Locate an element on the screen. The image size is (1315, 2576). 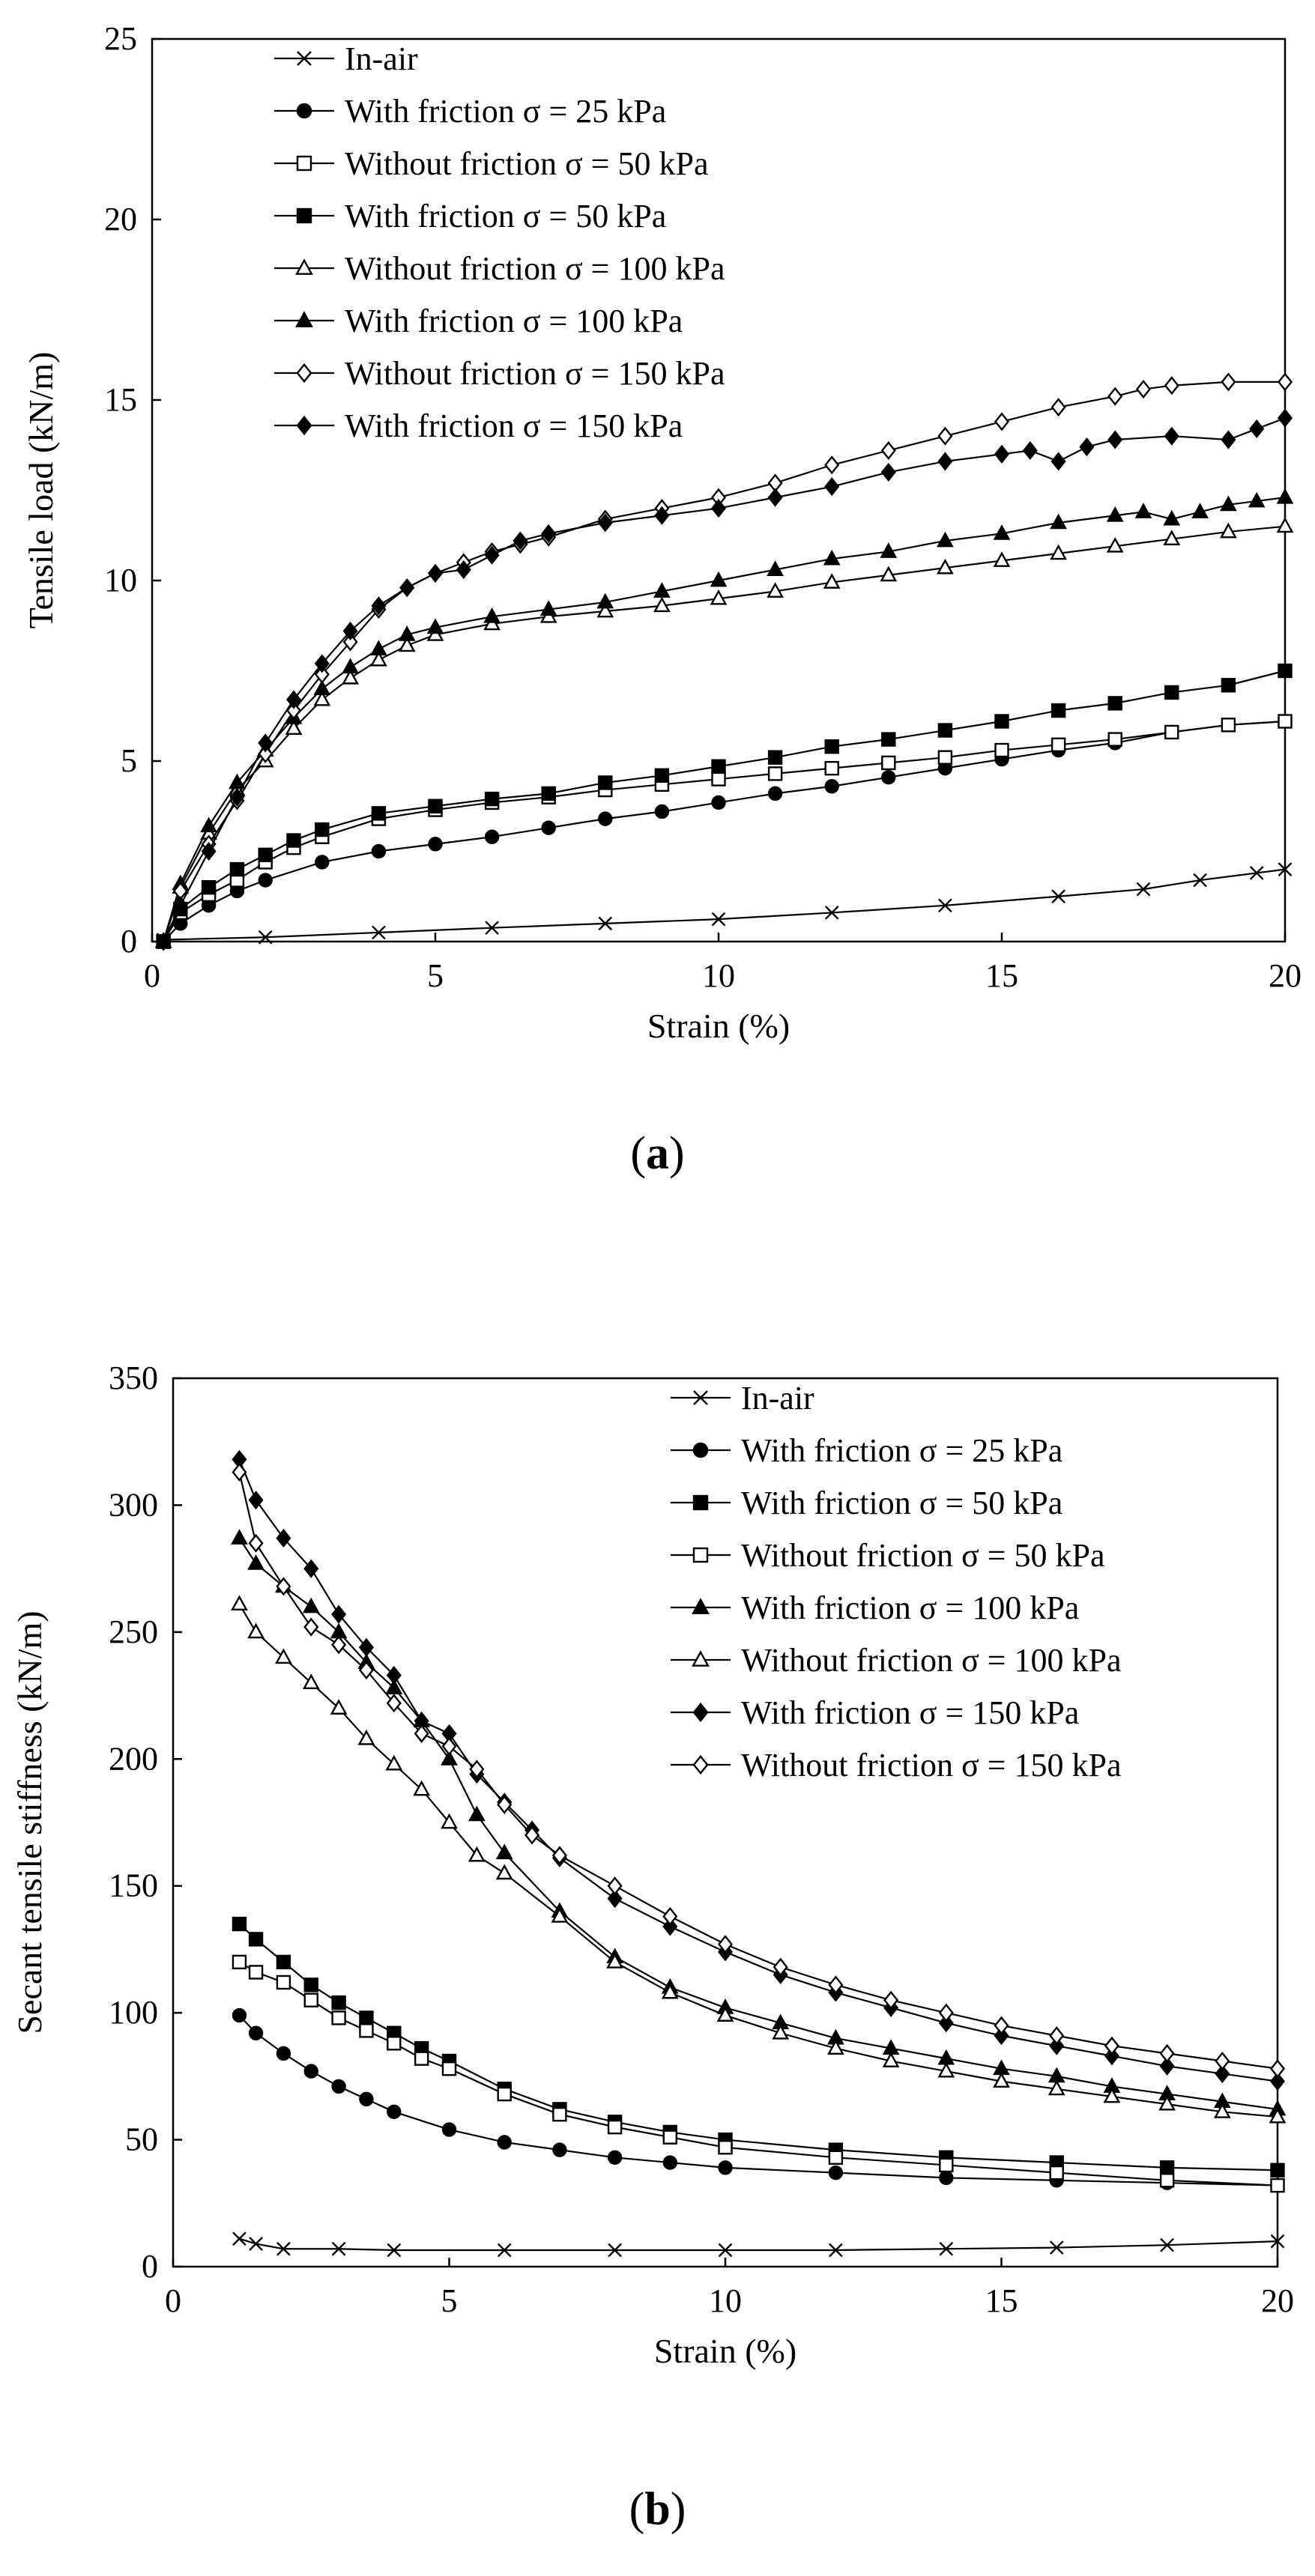
legend-item-with-friction-sigma-50-kpa: With friction σ = 50 kPa is located at coordinates (866, 1503).